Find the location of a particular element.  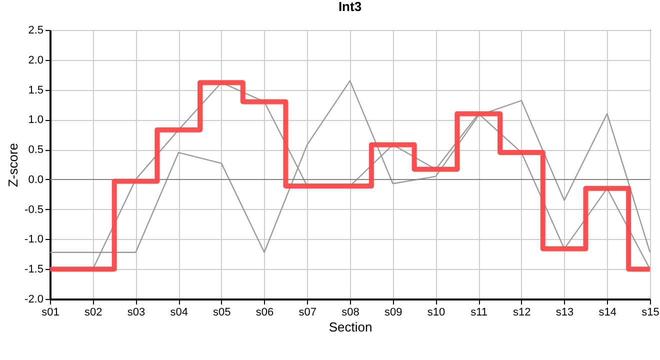

x-tick-label: s04 is located at coordinates (179, 312).